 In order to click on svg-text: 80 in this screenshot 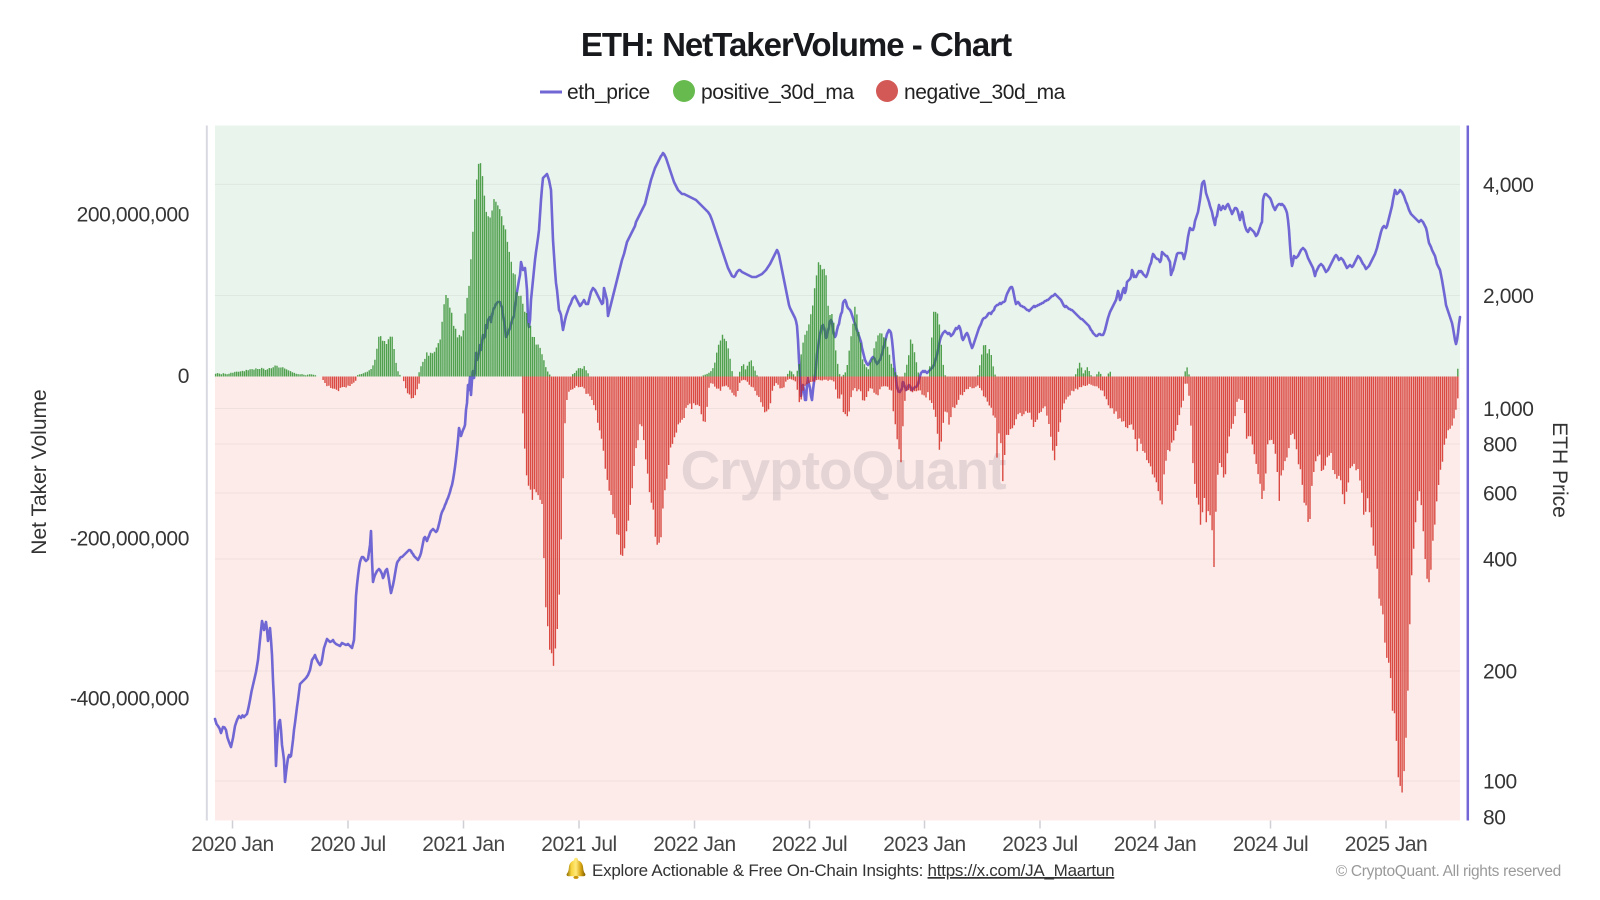, I will do `click(1494, 818)`.